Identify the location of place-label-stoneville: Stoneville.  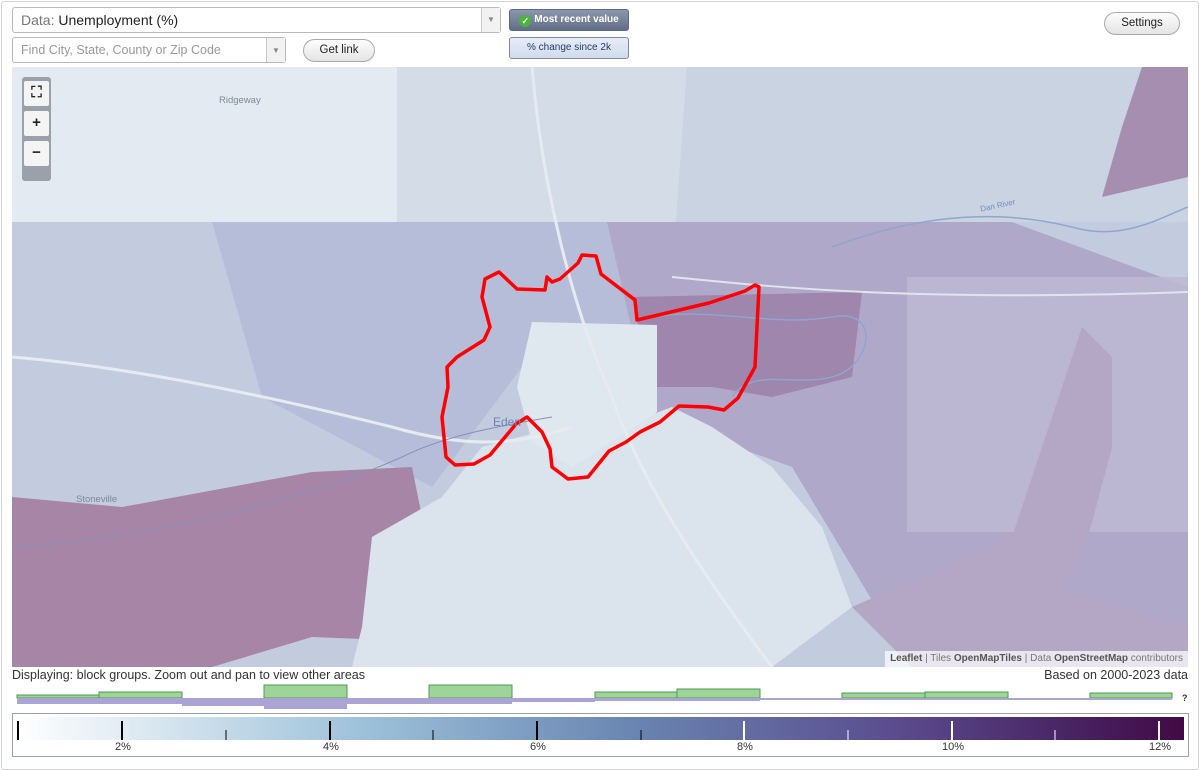
(97, 499).